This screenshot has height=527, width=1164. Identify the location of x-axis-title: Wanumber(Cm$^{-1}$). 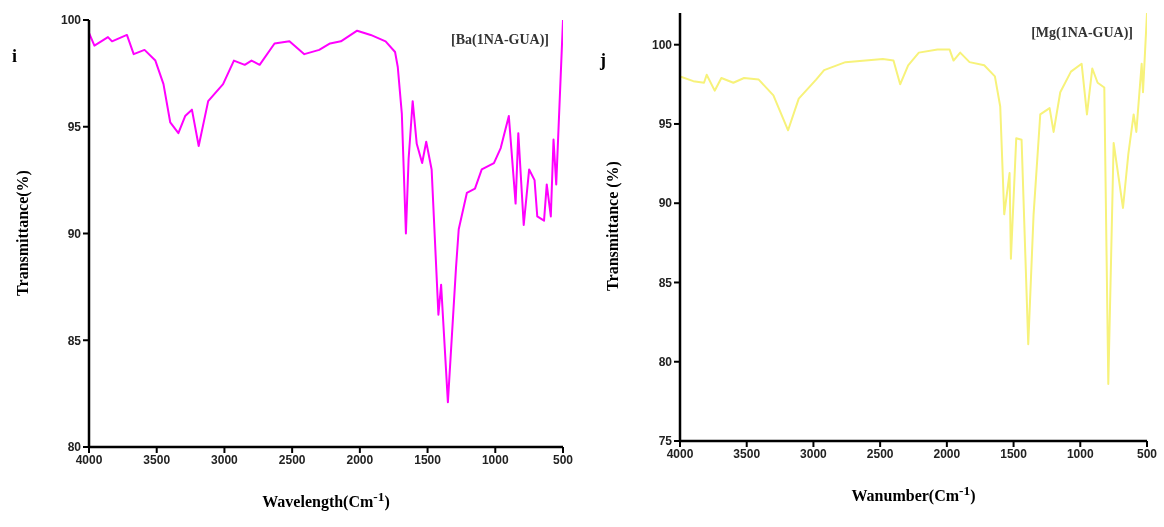
(913, 494).